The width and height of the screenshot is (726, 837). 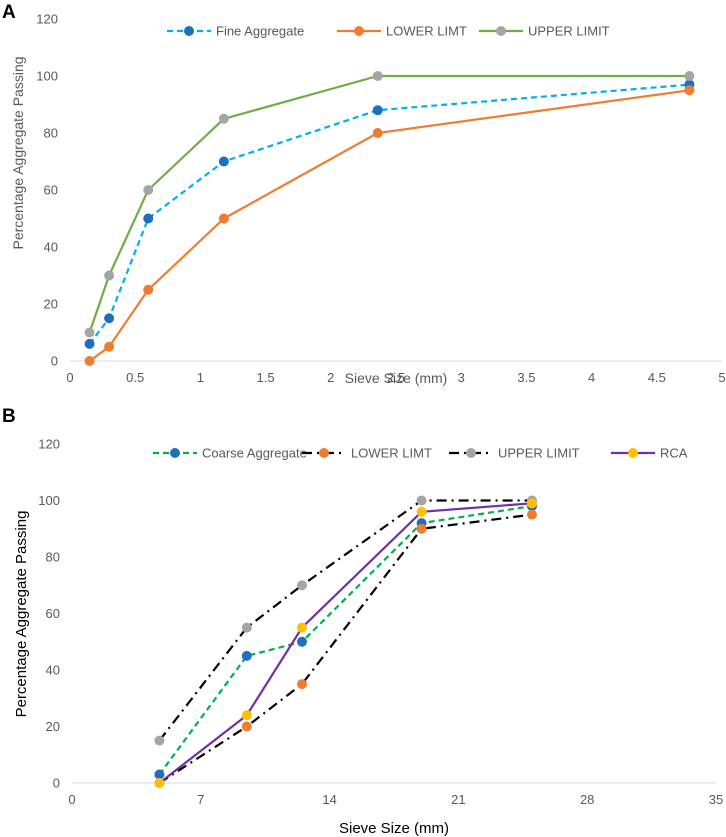 I want to click on panel-b-y-axis-title: Percentage Aggregate Passing, so click(x=21, y=614).